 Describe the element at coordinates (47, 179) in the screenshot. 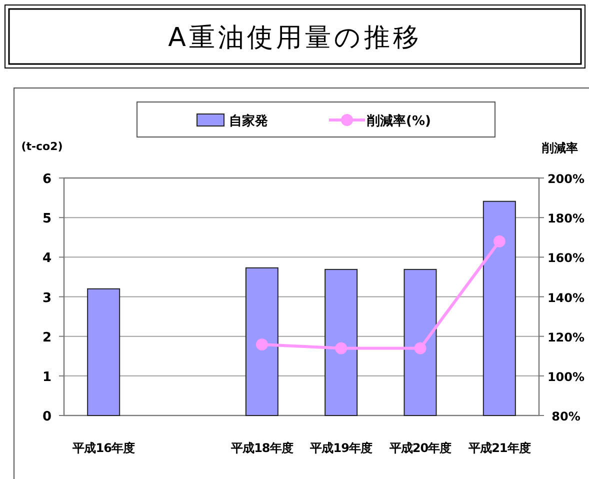

I see `y-tick-label: 6` at that location.